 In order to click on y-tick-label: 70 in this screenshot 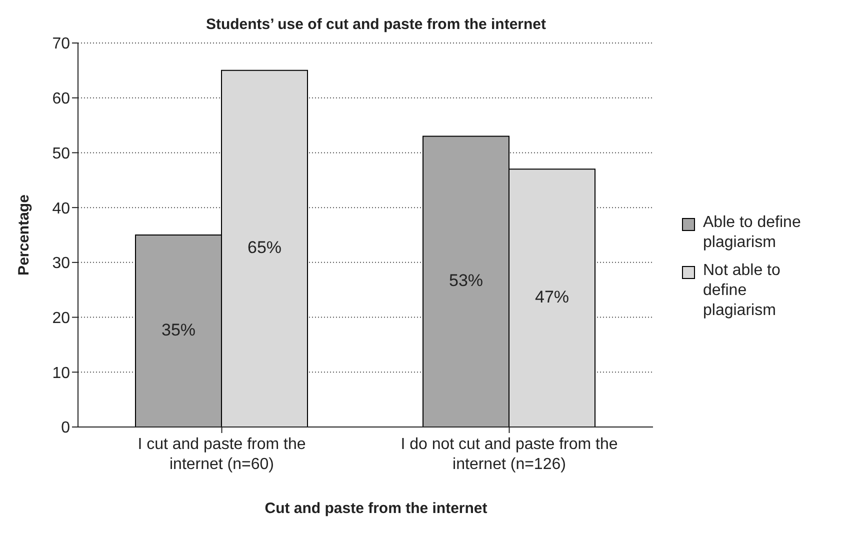, I will do `click(61, 44)`.